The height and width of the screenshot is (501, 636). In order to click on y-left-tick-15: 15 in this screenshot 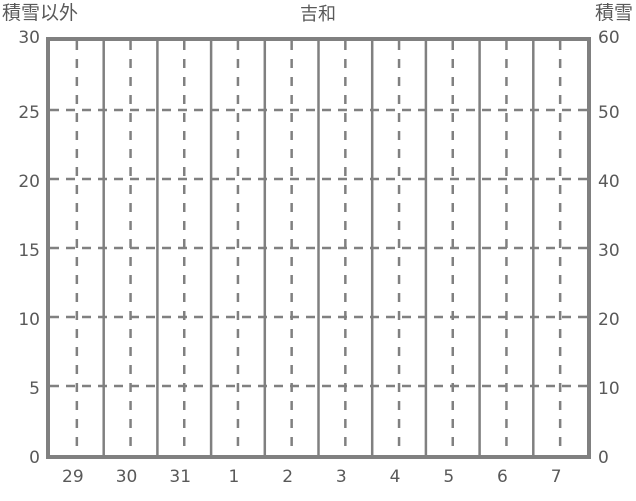, I will do `click(29, 251)`.